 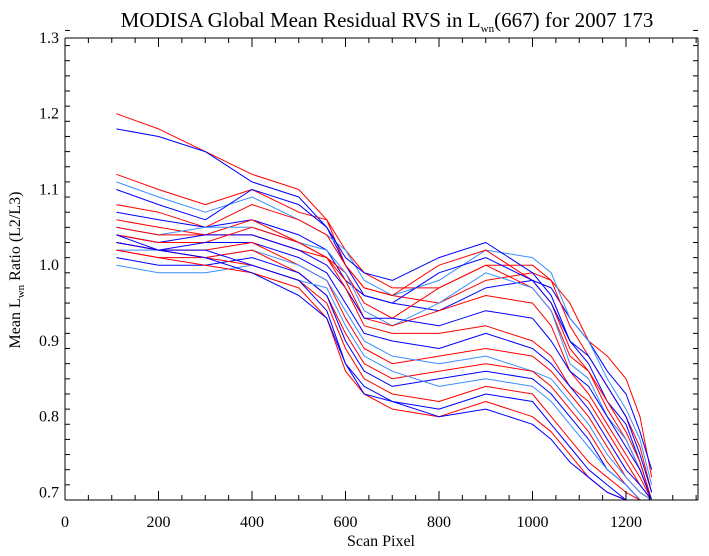 What do you see at coordinates (49, 341) in the screenshot?
I see `y-tick-label: 0.9` at bounding box center [49, 341].